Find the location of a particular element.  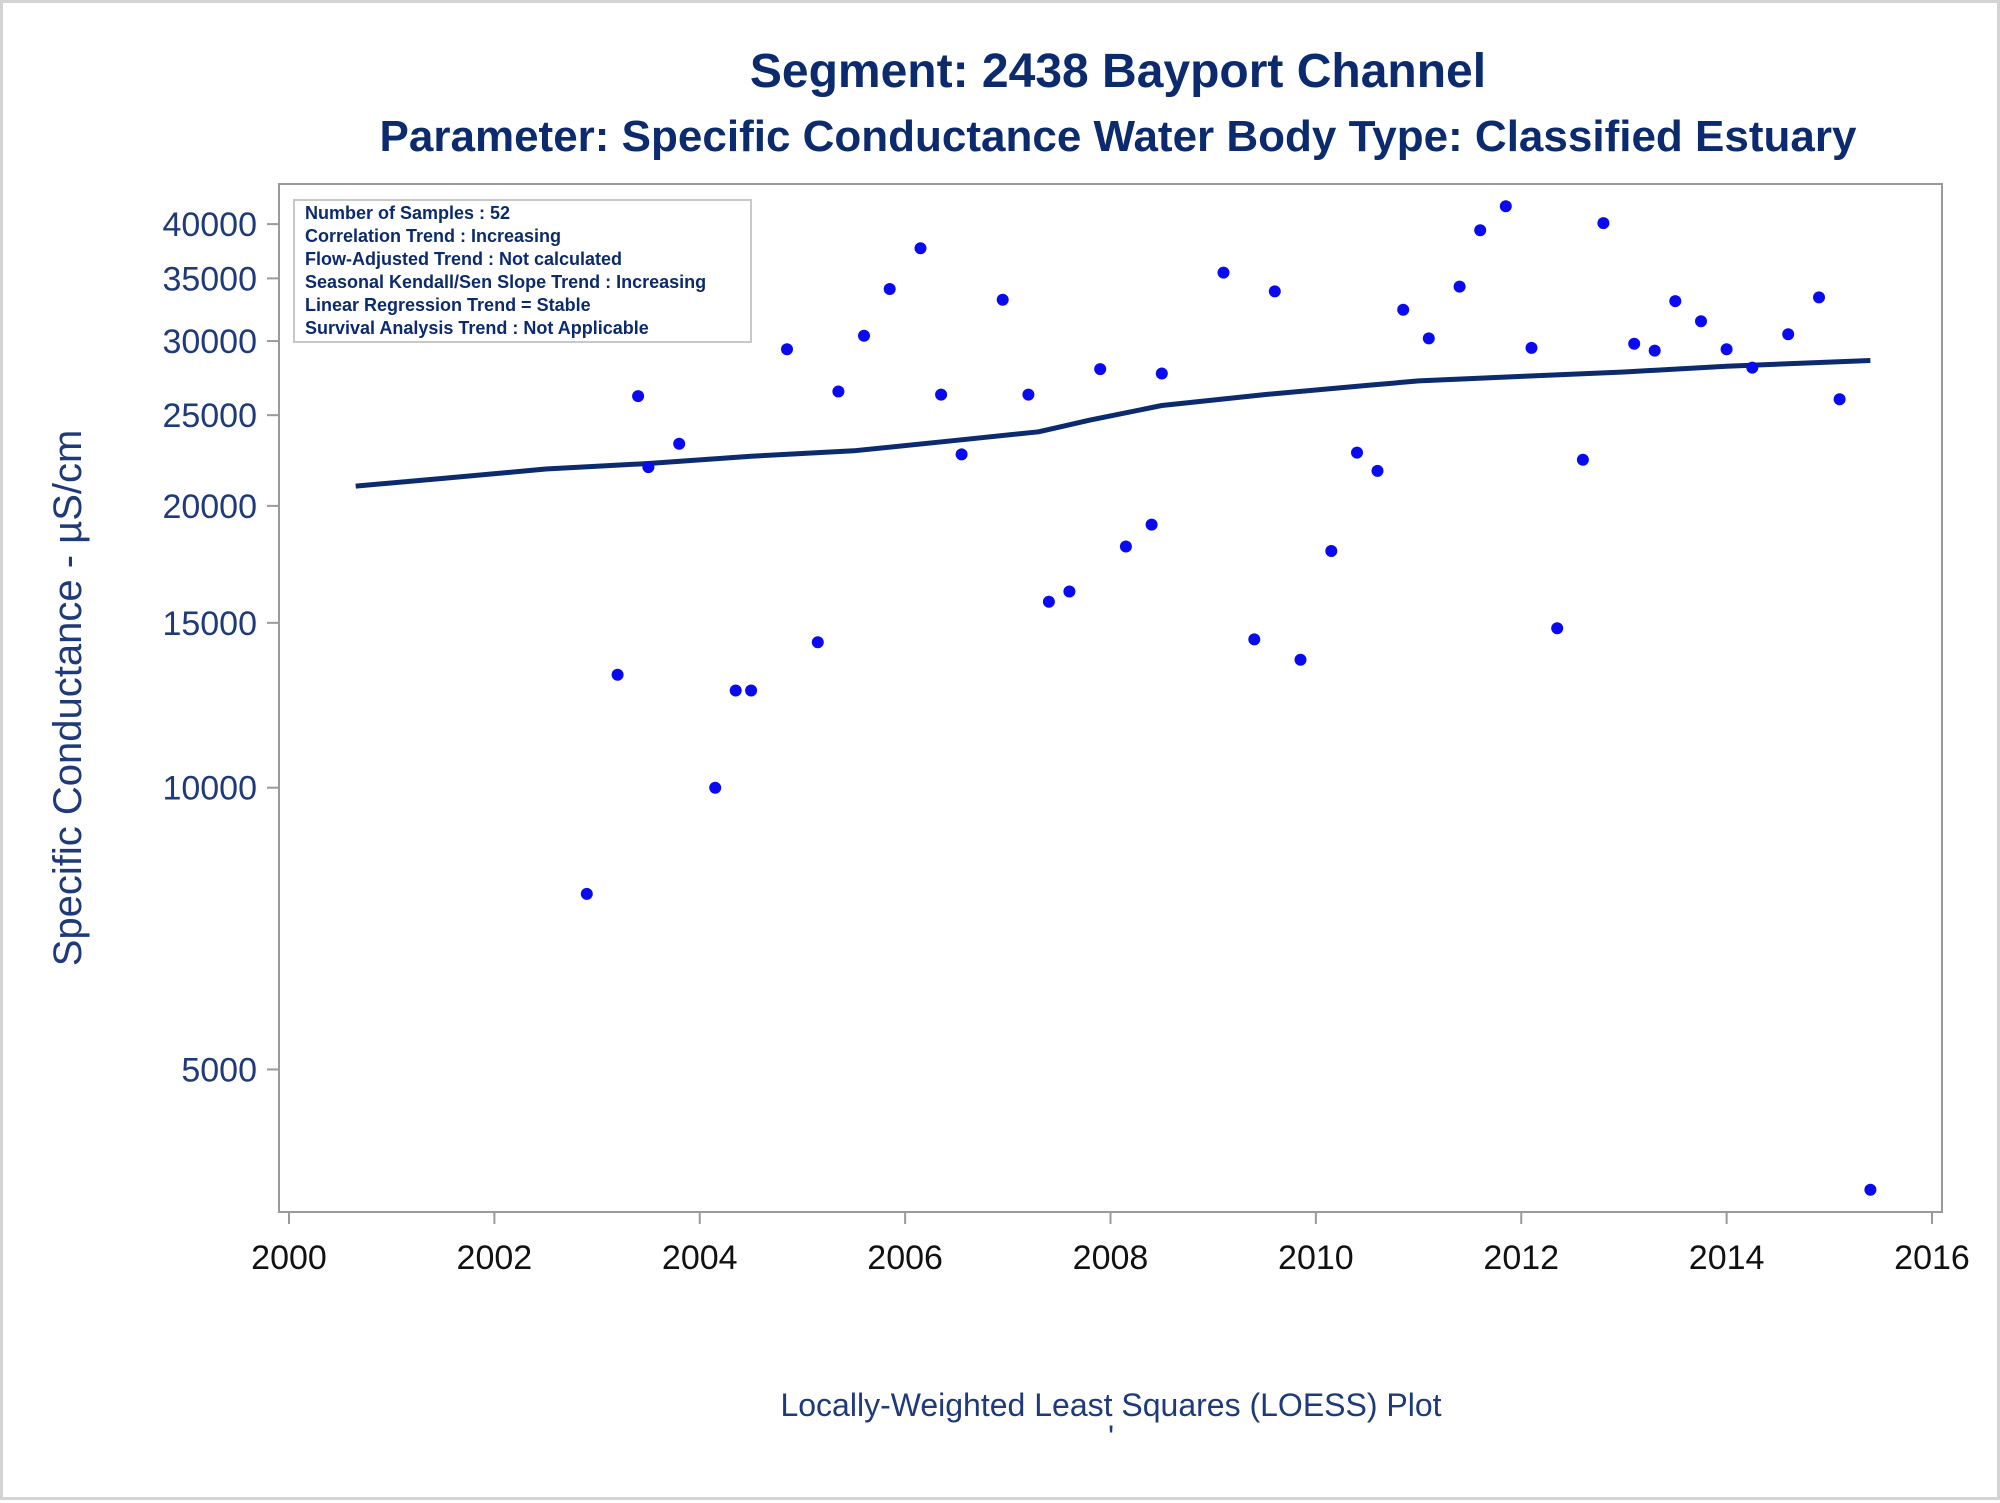

stats-samples: Number of Samples : 52 is located at coordinates (407, 213).